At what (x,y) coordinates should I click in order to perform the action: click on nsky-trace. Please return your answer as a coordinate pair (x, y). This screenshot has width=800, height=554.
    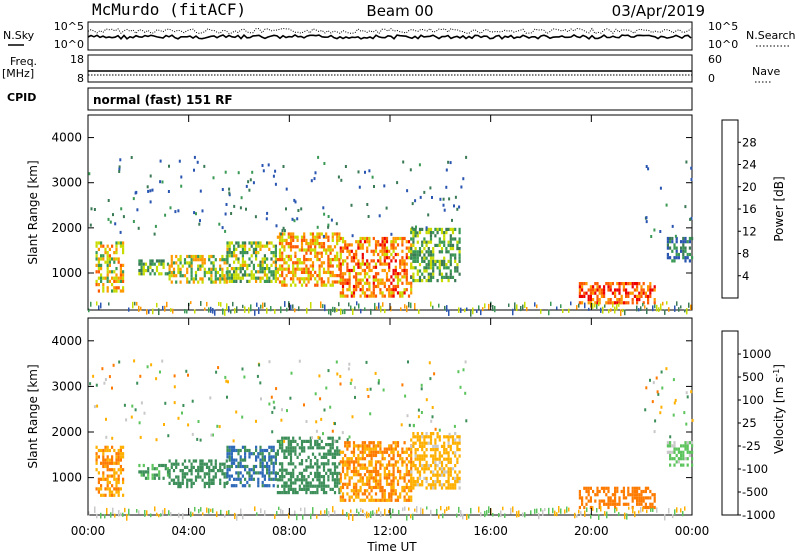
    Looking at the image, I should click on (389, 36).